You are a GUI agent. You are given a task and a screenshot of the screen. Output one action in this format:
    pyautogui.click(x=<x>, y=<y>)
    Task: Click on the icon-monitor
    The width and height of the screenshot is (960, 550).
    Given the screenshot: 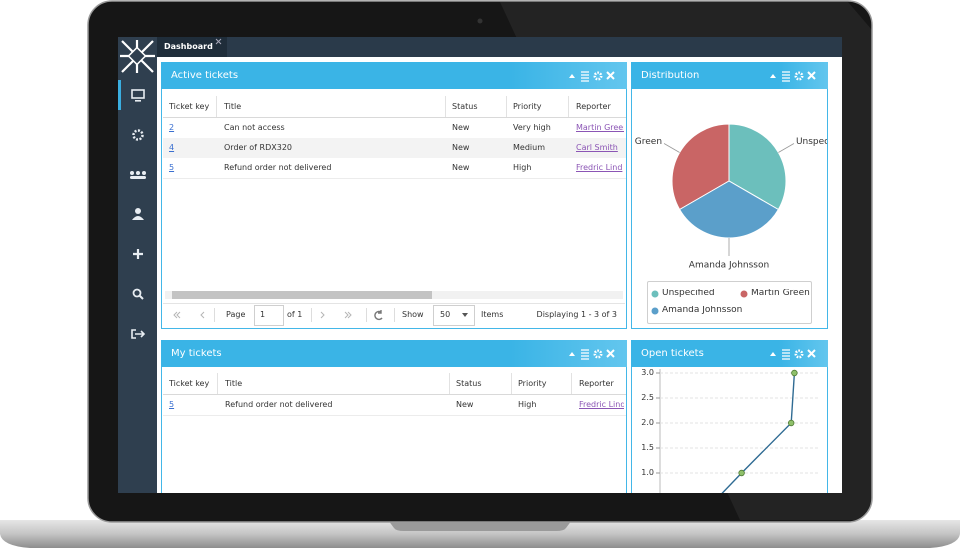 What is the action you would take?
    pyautogui.click(x=138, y=94)
    